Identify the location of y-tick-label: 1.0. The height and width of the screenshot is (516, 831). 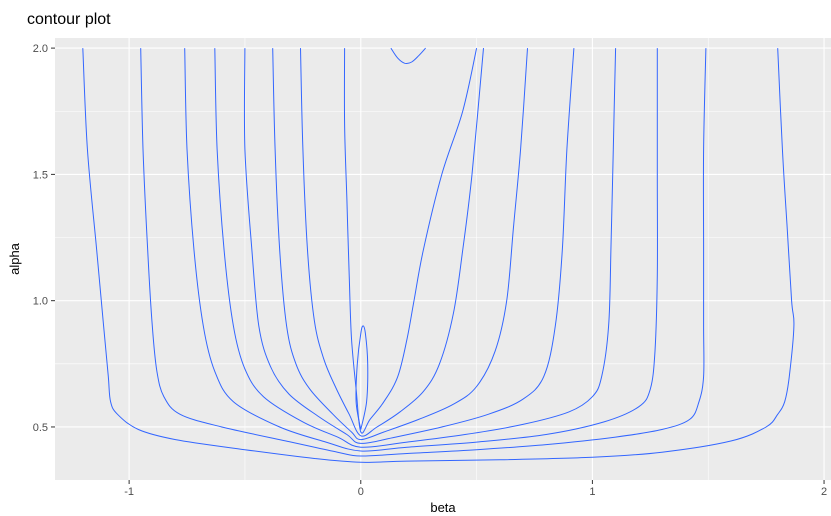
(40, 302).